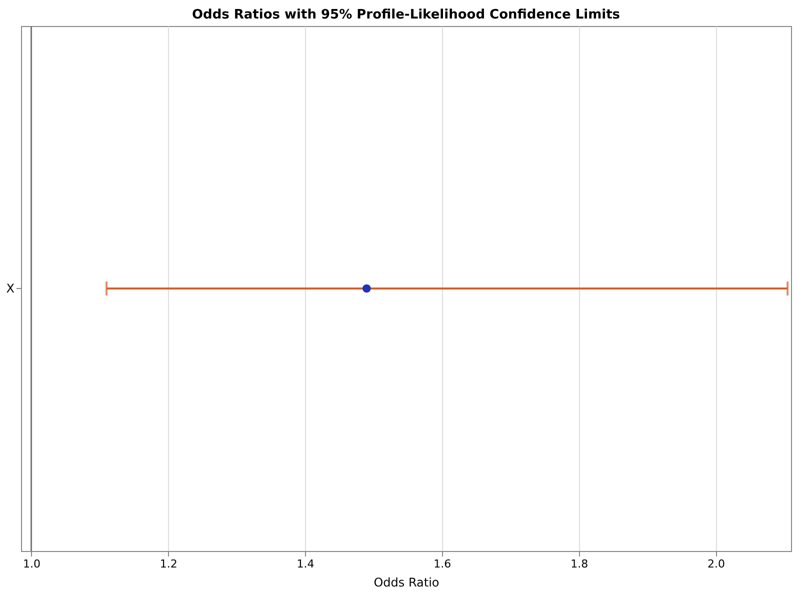 The image size is (794, 596). Describe the element at coordinates (443, 564) in the screenshot. I see `x-tick-label: 1.6` at that location.